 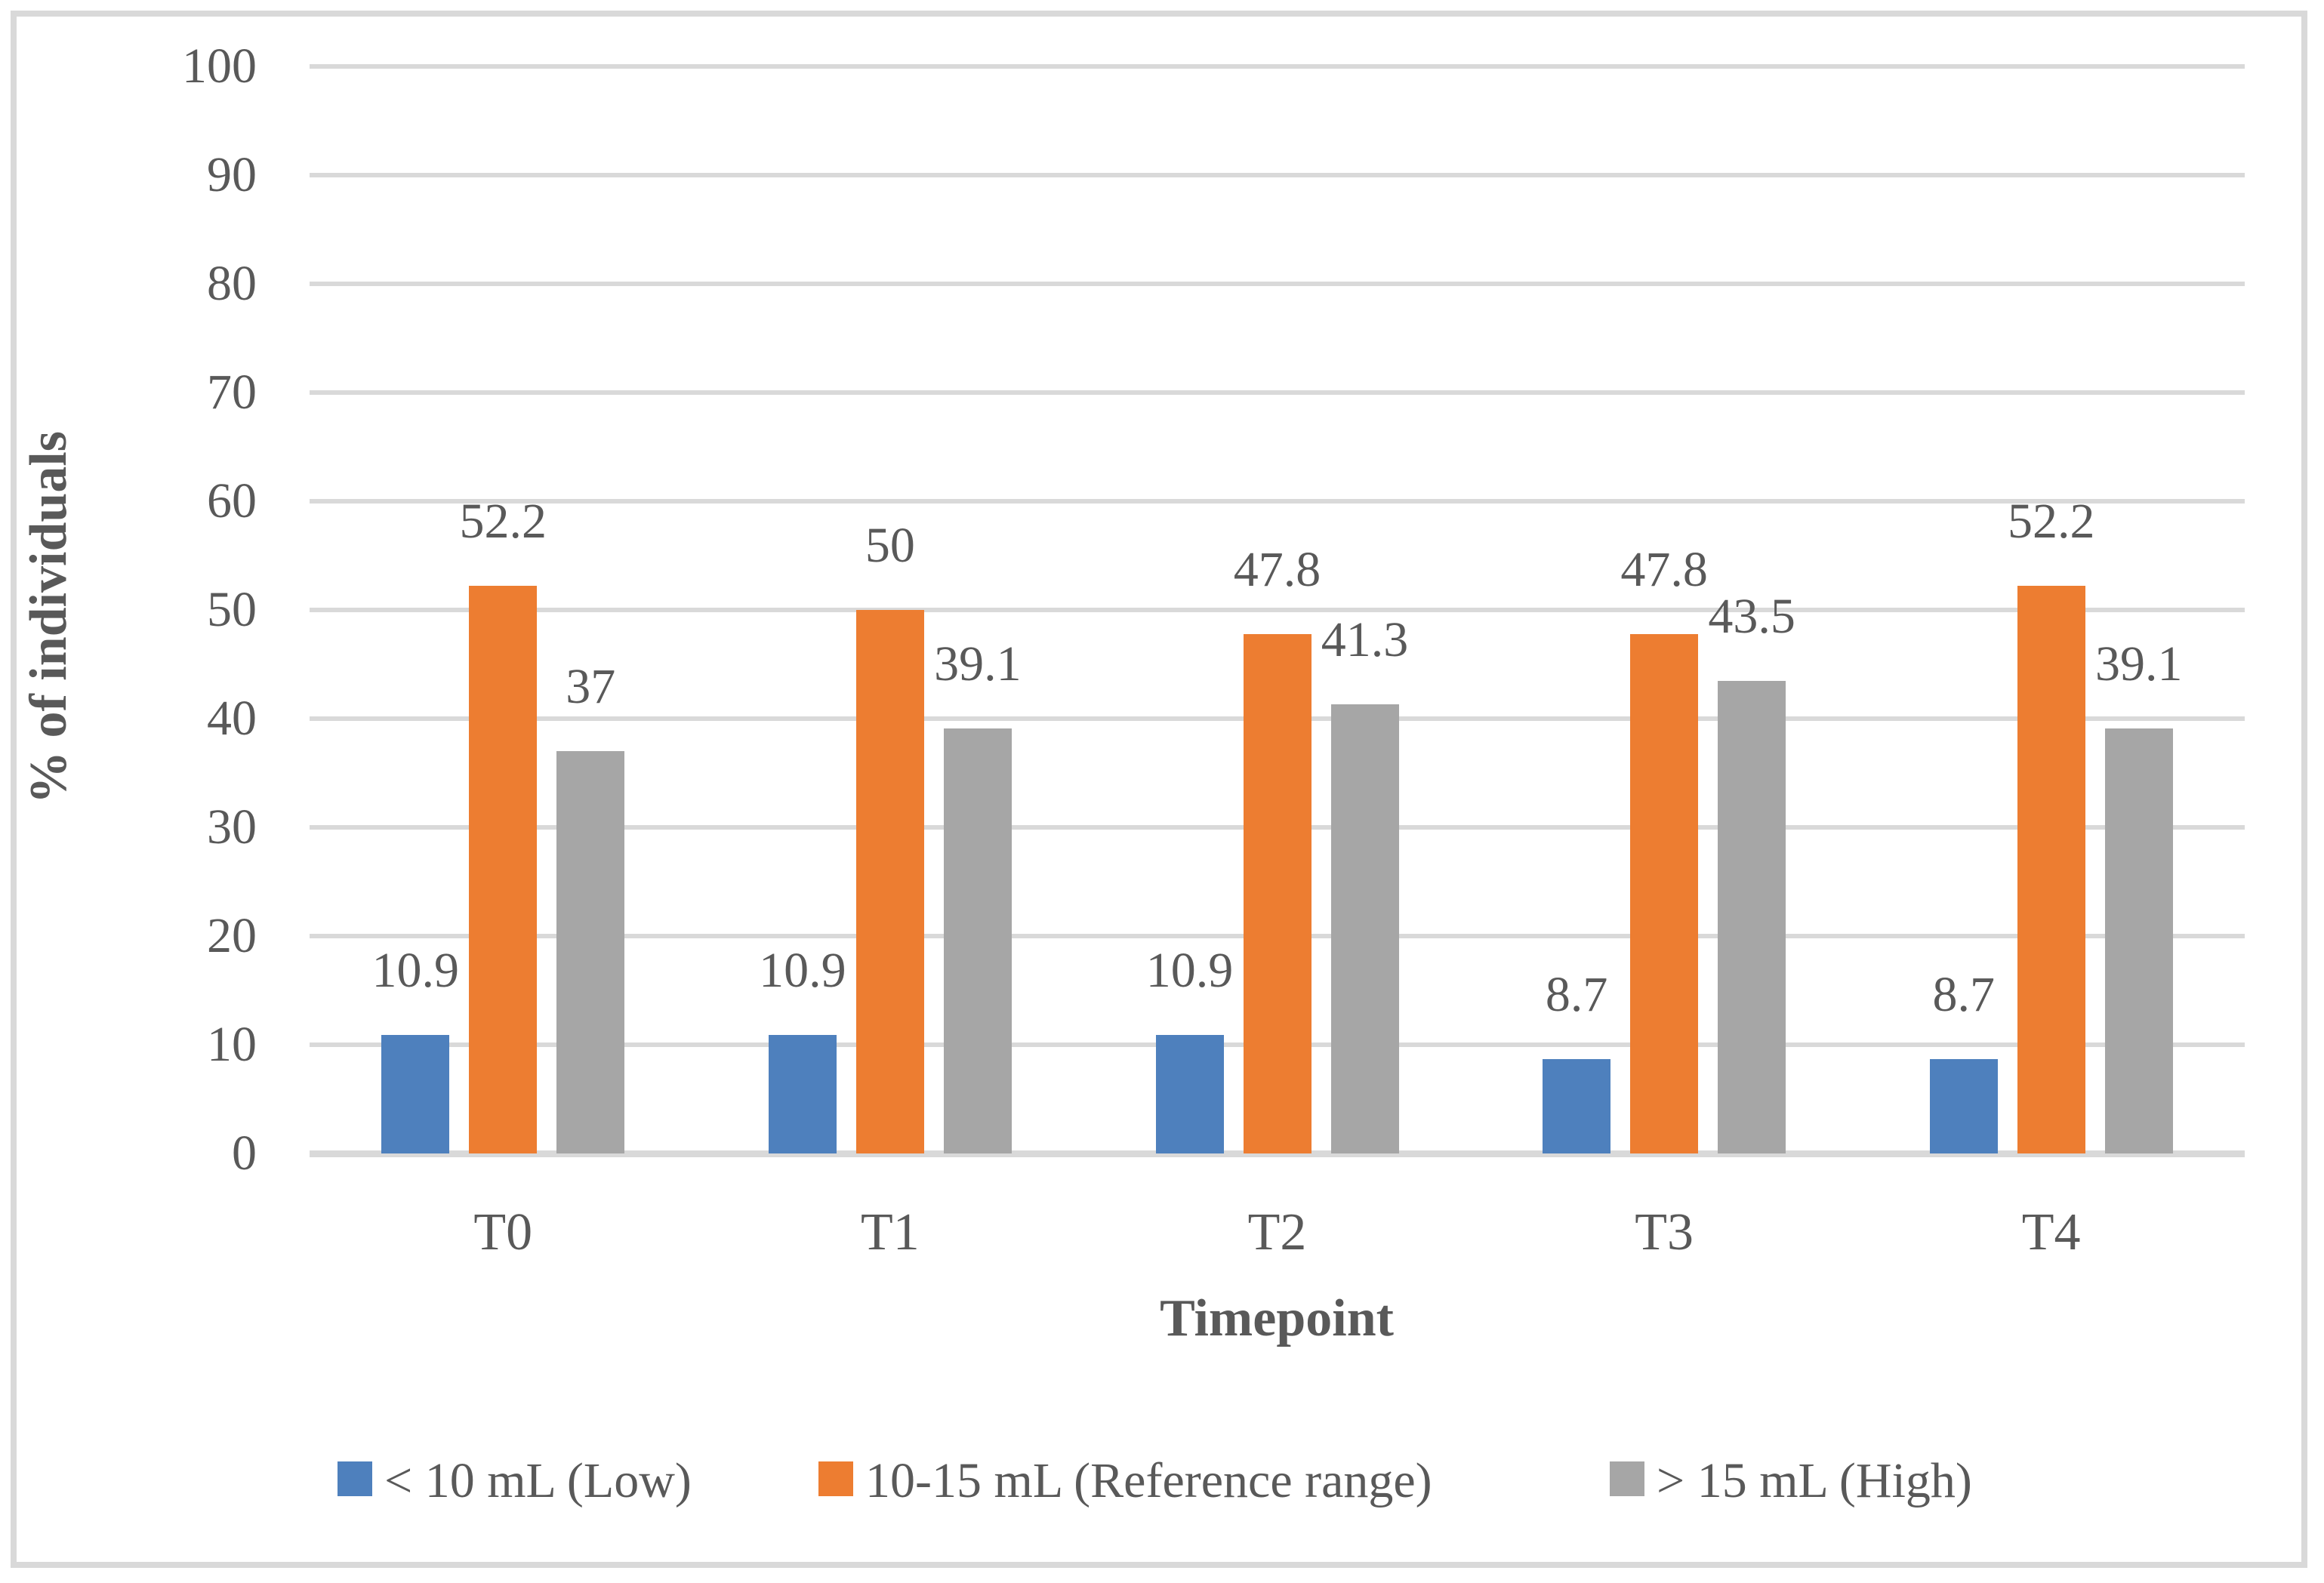 I want to click on bar-value-label-high-T4: 39.1, so click(x=2138, y=663).